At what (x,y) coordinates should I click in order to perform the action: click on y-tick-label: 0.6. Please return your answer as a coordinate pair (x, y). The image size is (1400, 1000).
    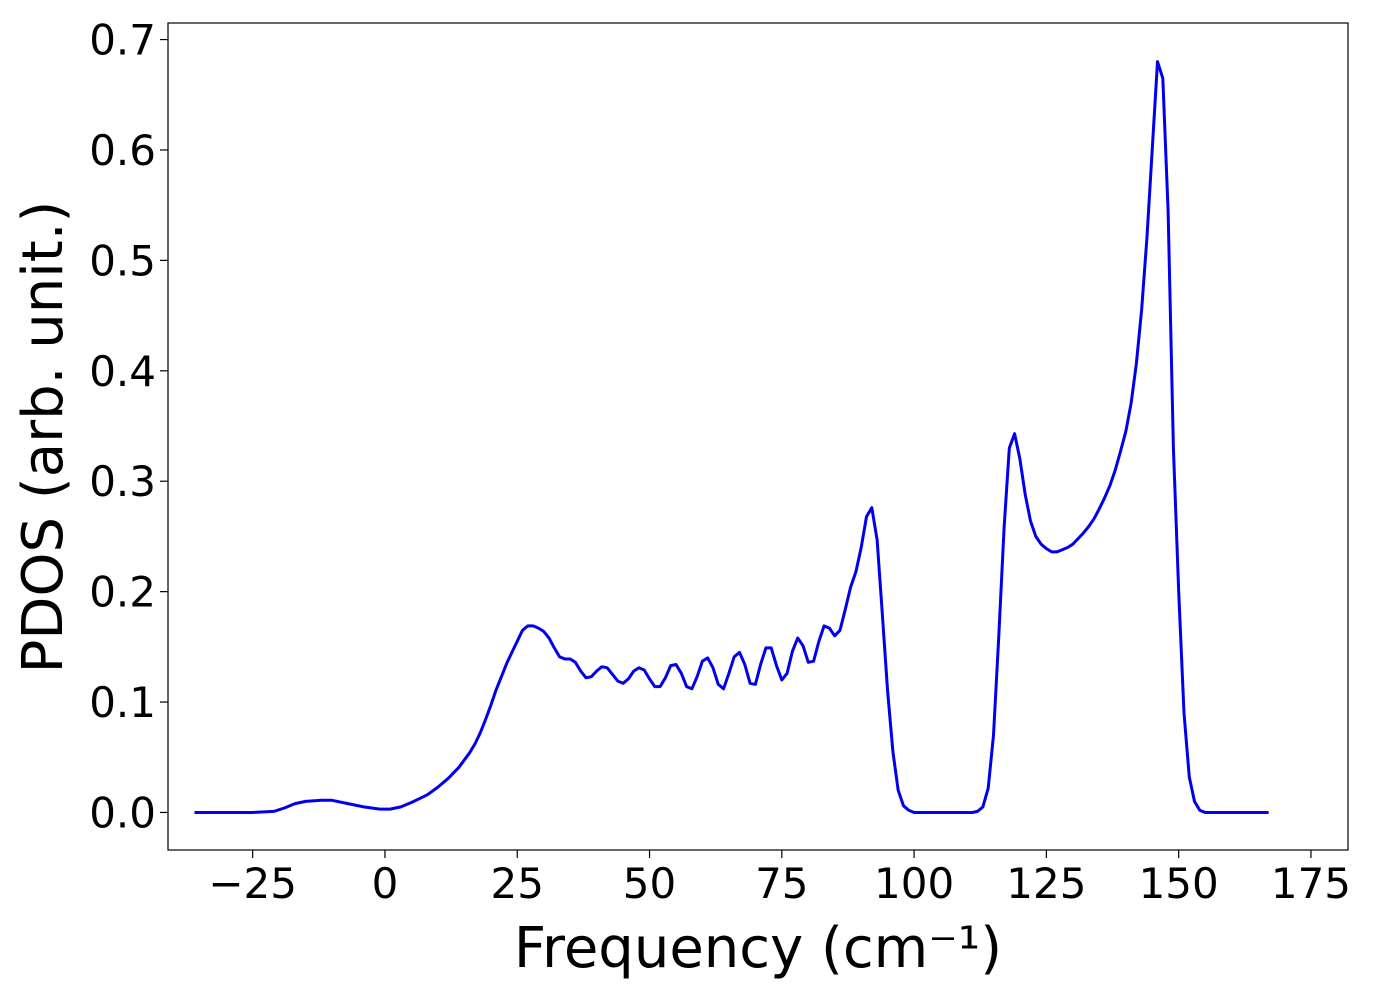
    Looking at the image, I should click on (122, 150).